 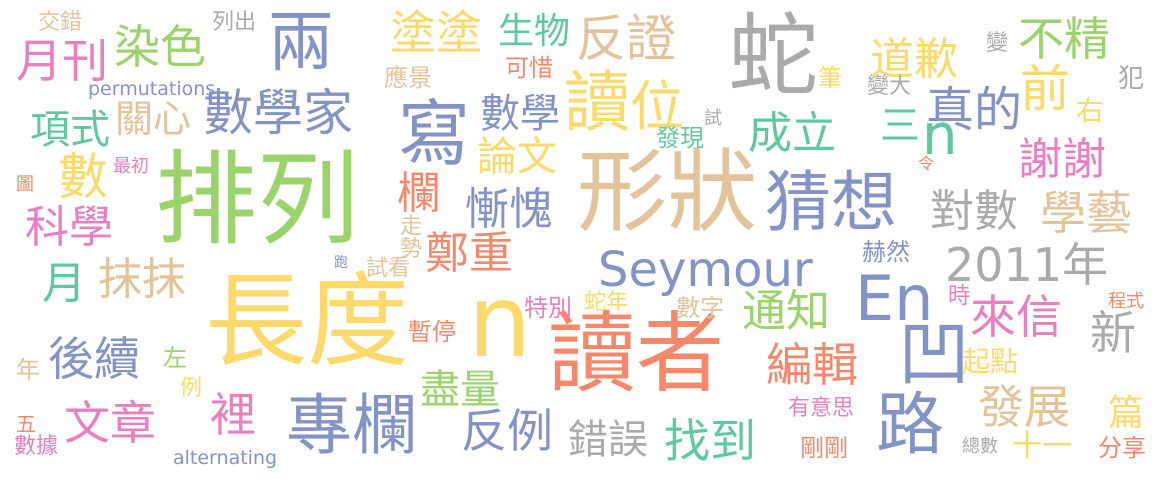 What do you see at coordinates (831, 202) in the screenshot?
I see `word-caixiang: 猜想` at bounding box center [831, 202].